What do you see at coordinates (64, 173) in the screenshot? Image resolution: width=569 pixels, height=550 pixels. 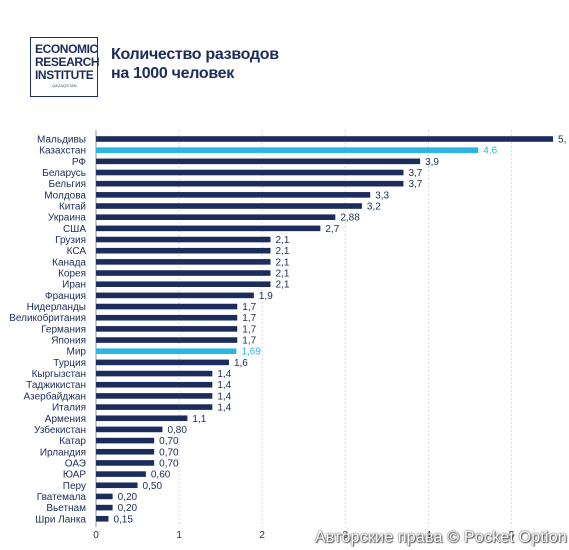 I see `category-label: Беларусь` at bounding box center [64, 173].